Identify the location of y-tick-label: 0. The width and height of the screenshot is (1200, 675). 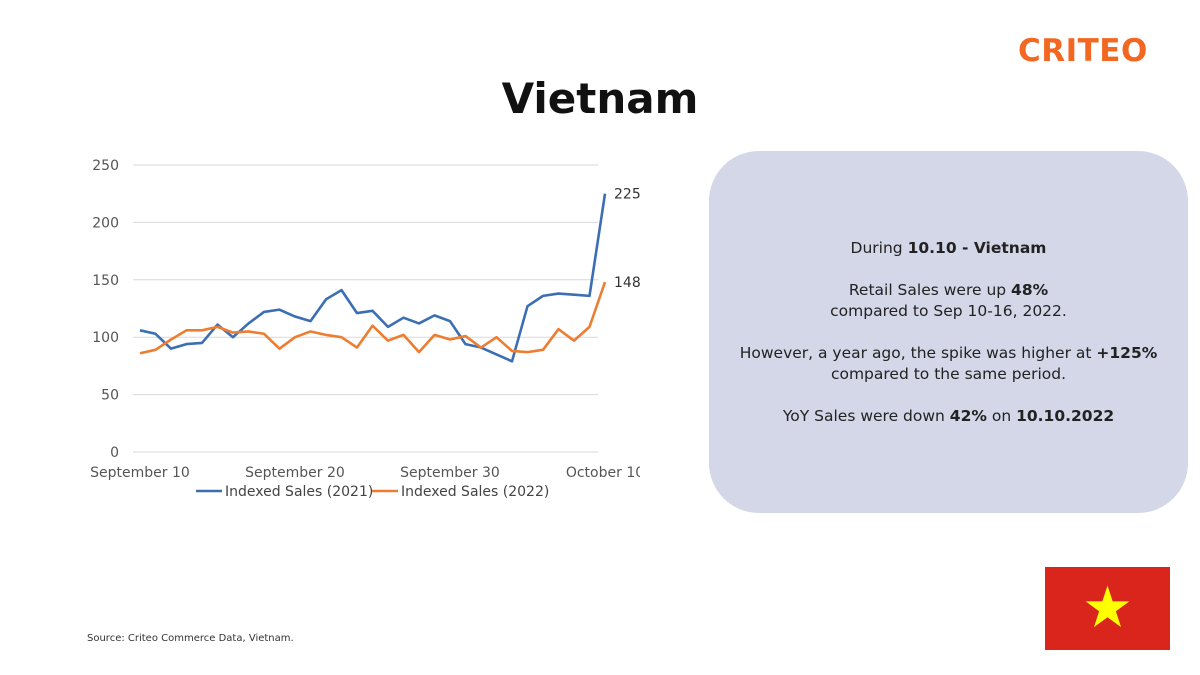
(114, 453).